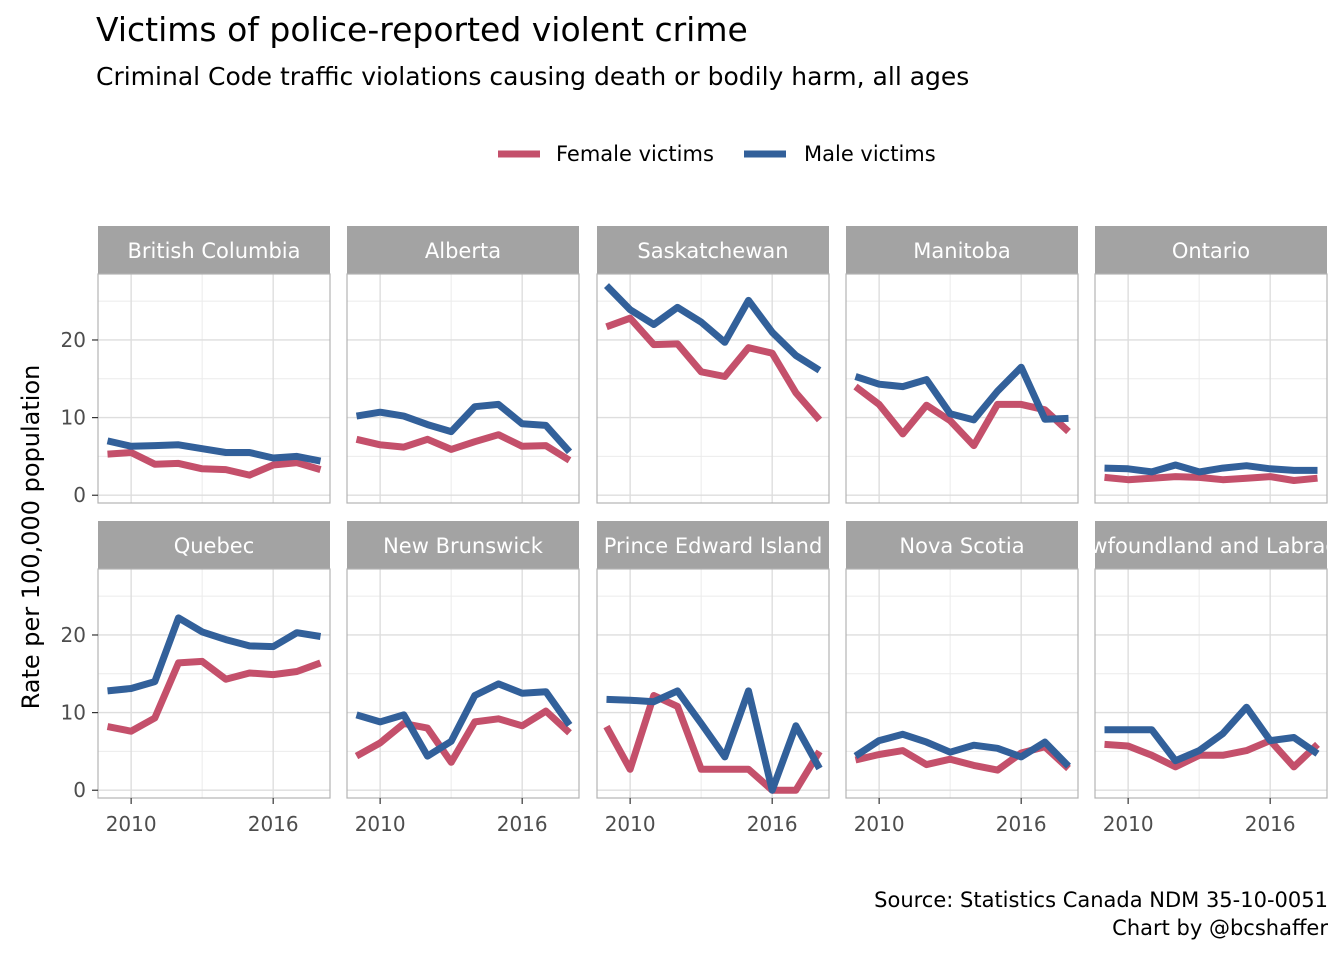 This screenshot has height=960, width=1344. I want to click on strip-label-manitoba: Manitoba, so click(961, 251).